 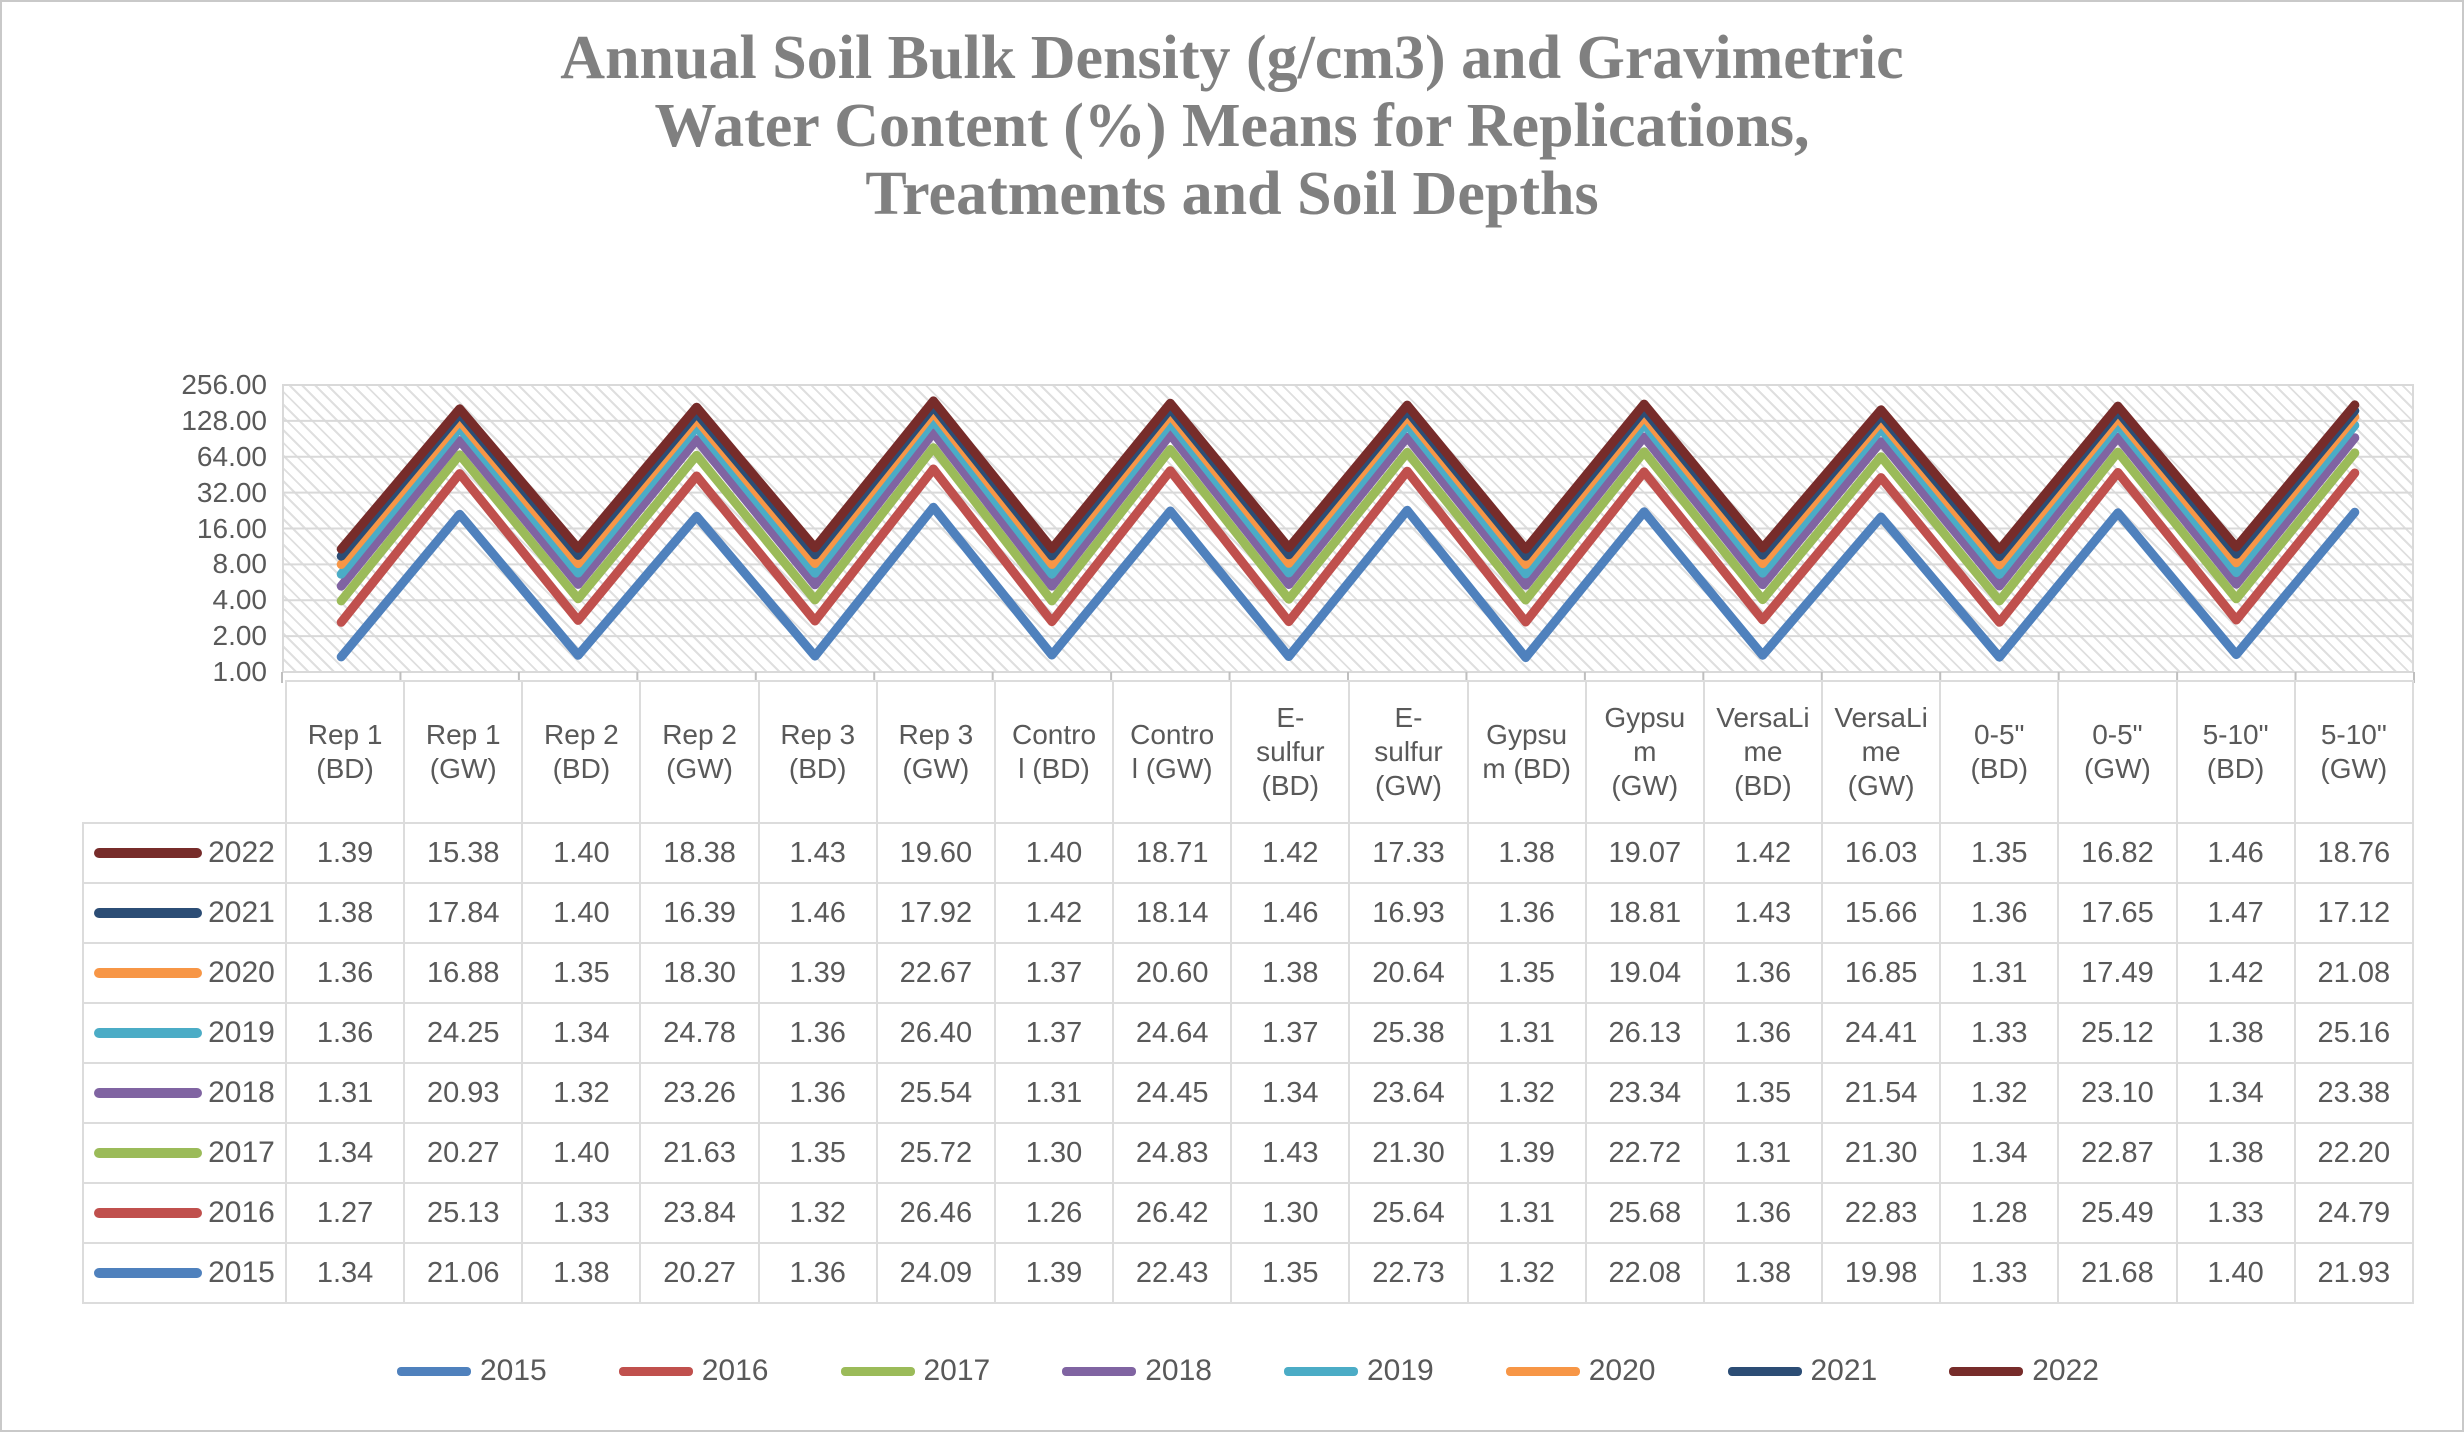 I want to click on series-key-label: 2019, so click(x=241, y=1032).